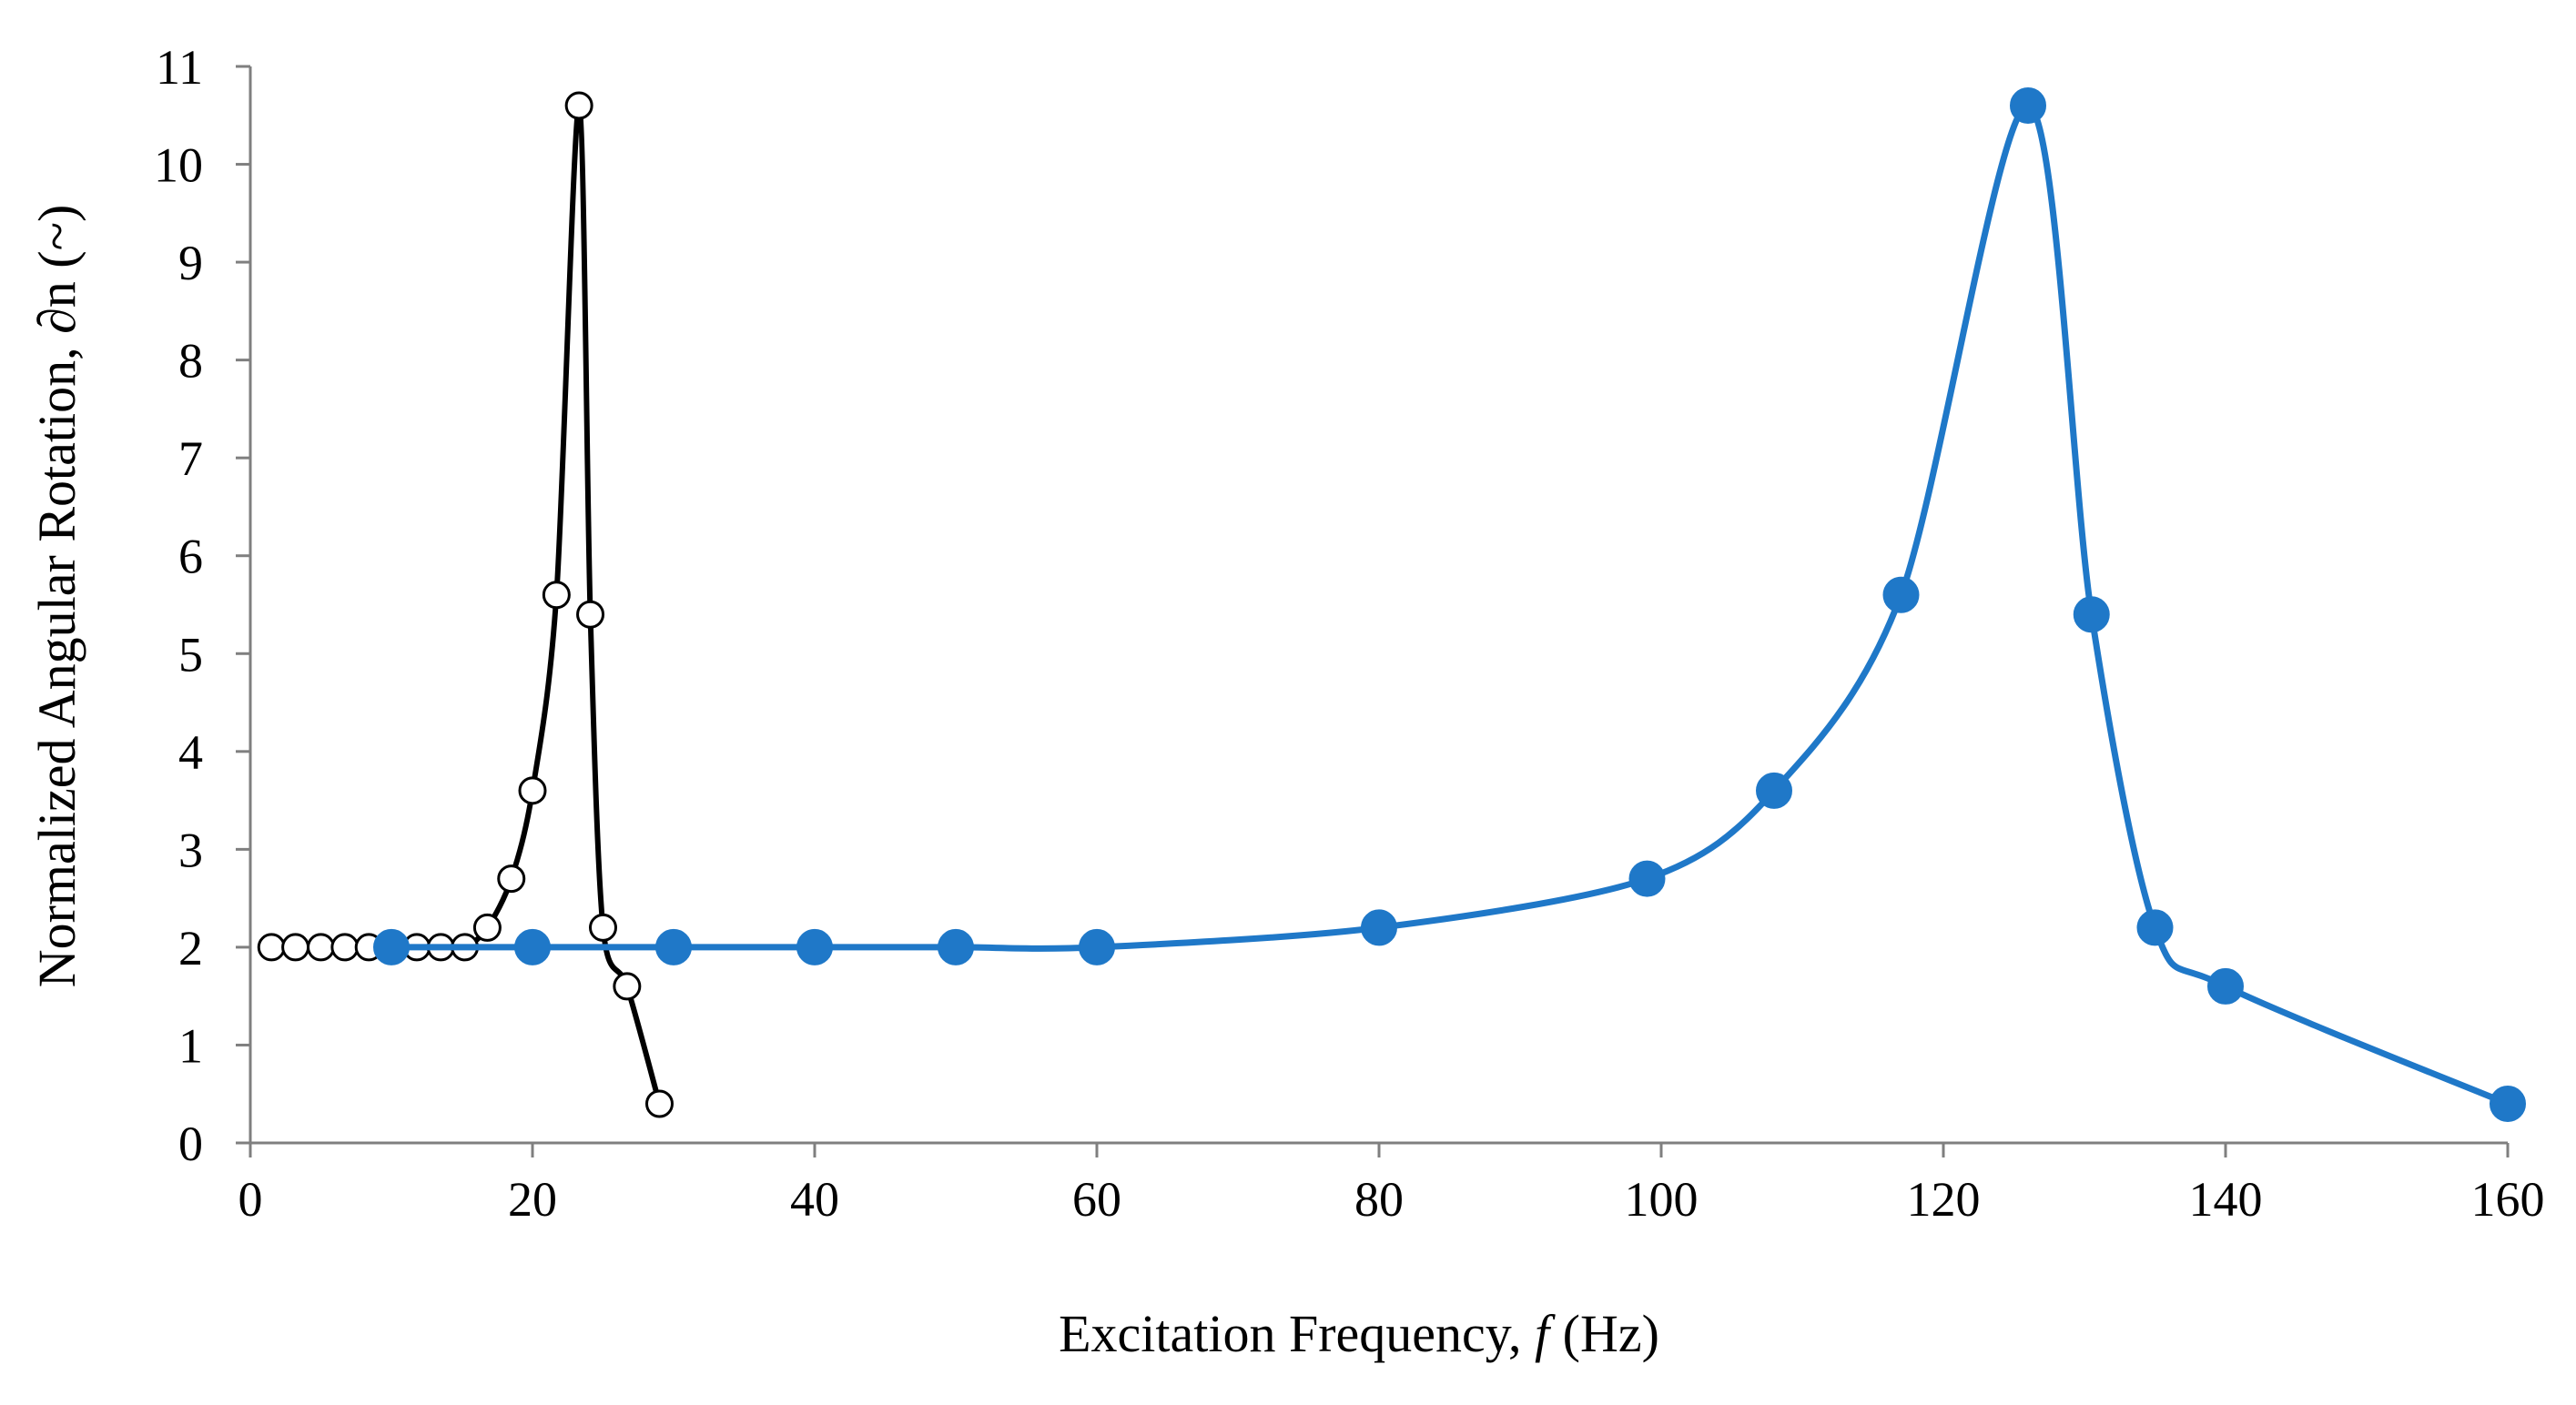  Describe the element at coordinates (190, 1144) in the screenshot. I see `y-tick-label: 0` at that location.